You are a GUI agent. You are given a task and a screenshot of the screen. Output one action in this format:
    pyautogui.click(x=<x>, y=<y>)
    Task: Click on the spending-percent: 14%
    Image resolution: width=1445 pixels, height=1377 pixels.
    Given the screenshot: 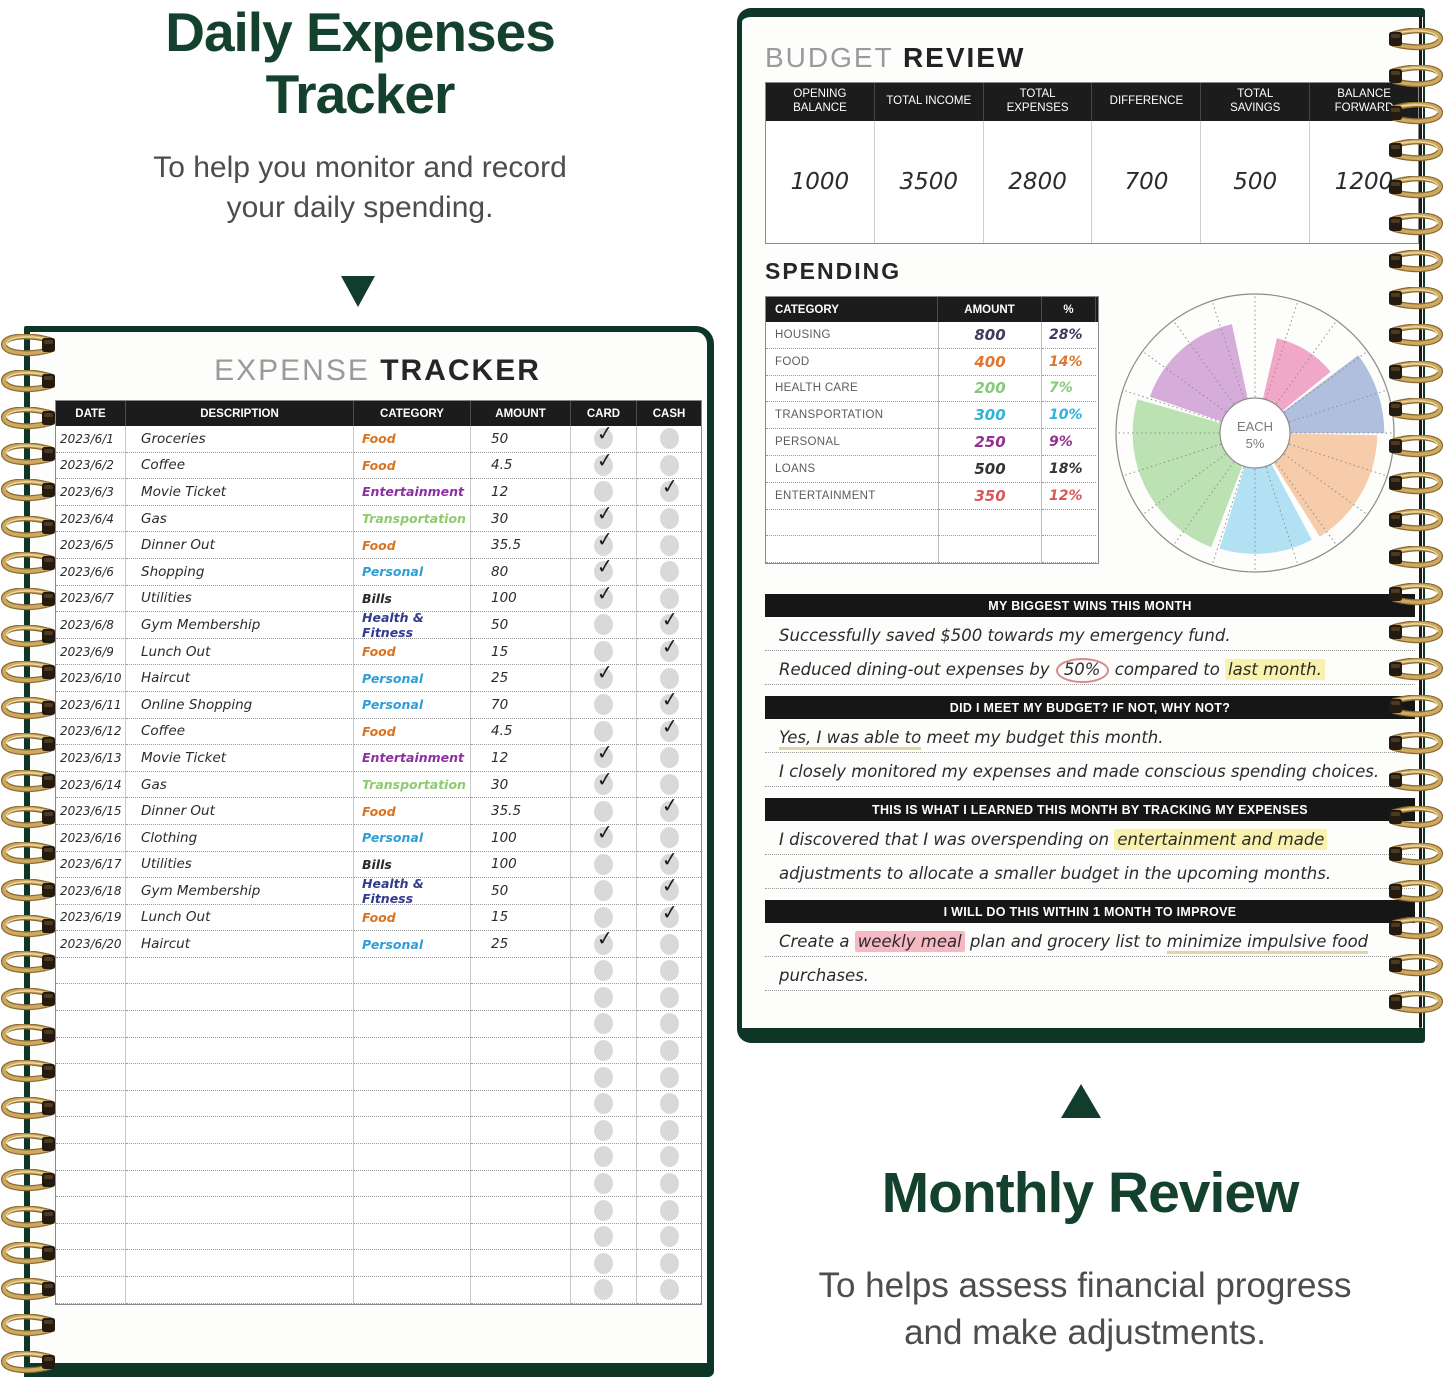 What is the action you would take?
    pyautogui.click(x=1069, y=362)
    